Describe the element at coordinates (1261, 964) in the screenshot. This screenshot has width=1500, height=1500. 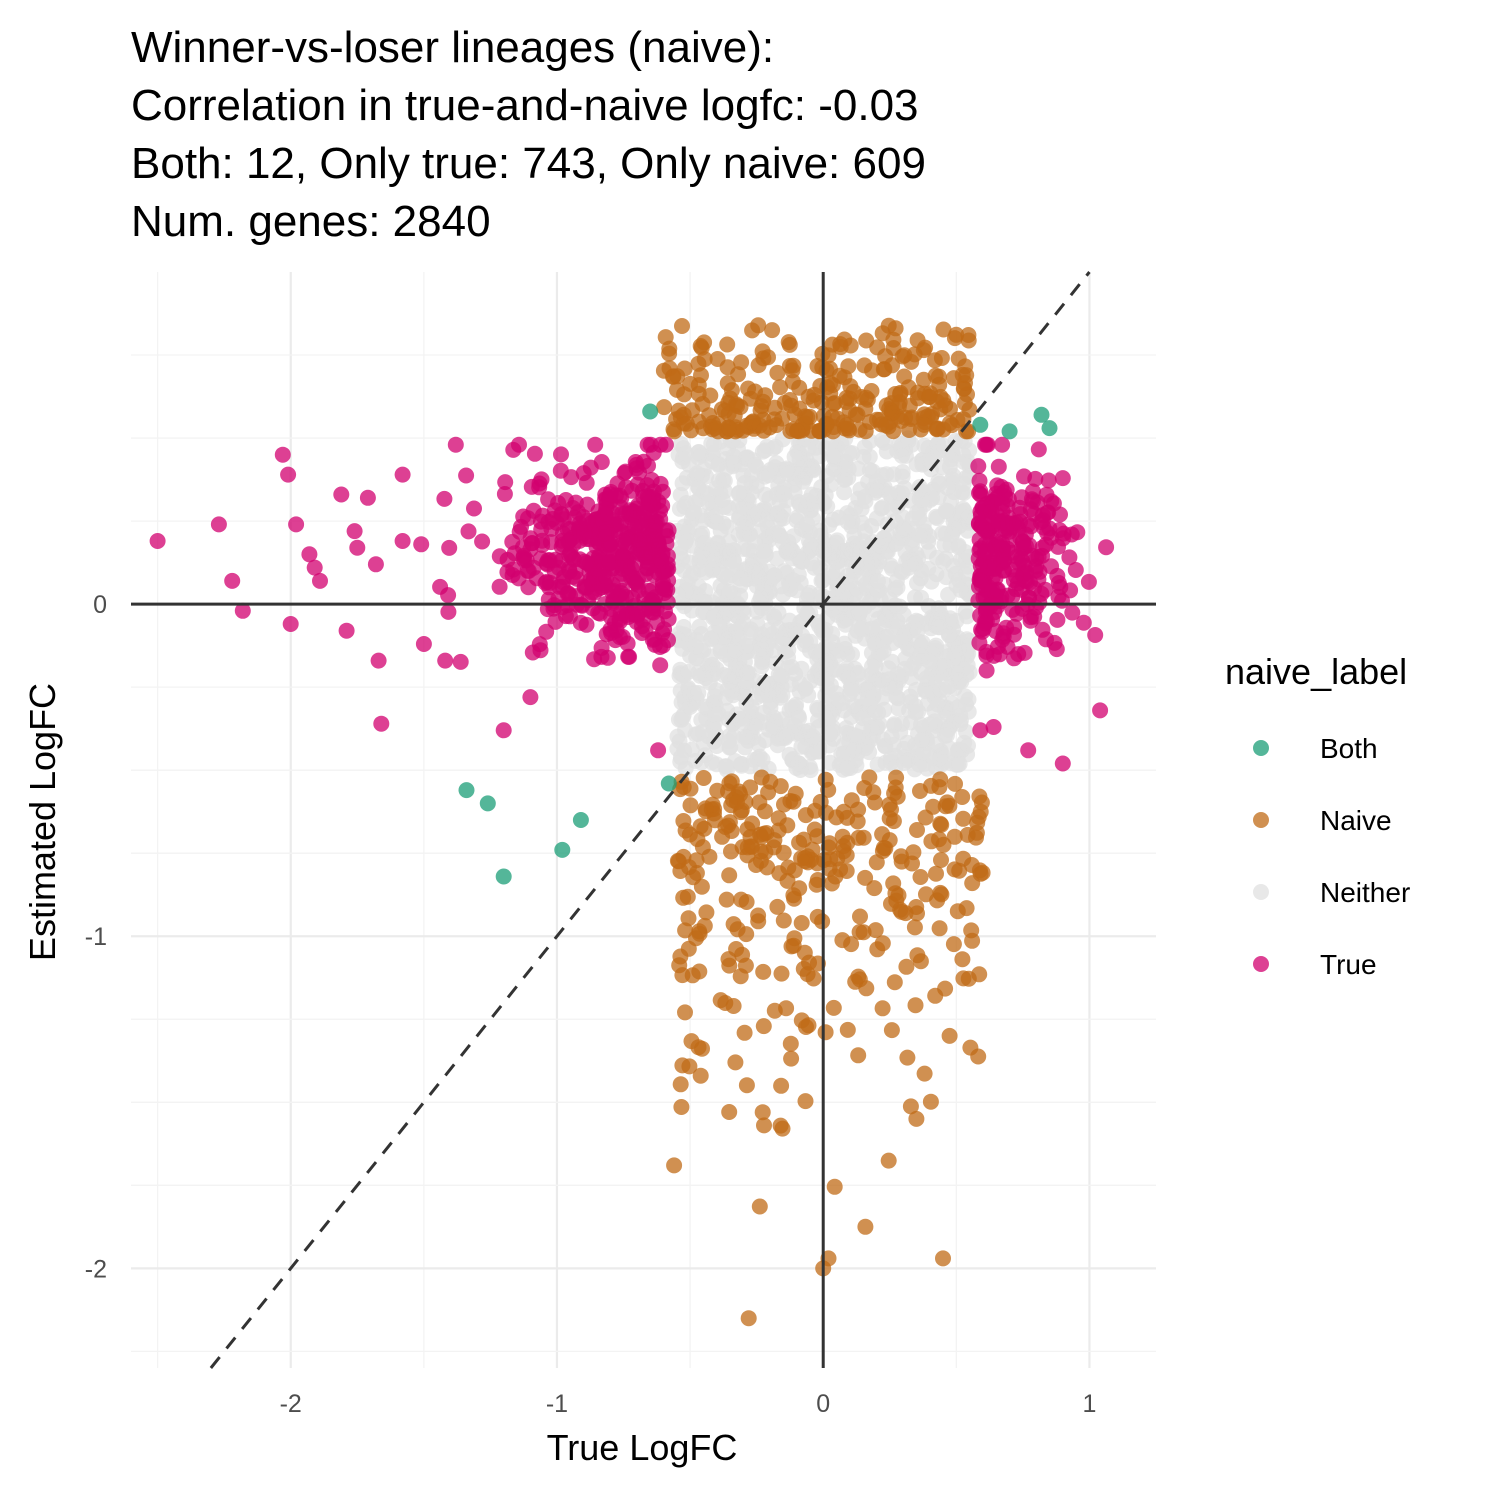
I see `legend-key-true` at that location.